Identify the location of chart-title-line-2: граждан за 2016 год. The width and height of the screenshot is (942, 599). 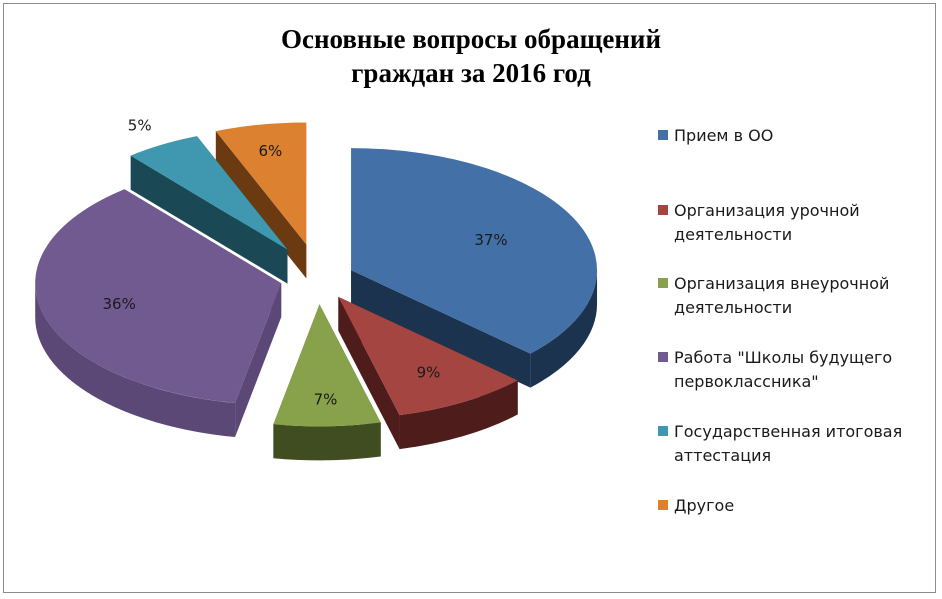
(471, 73).